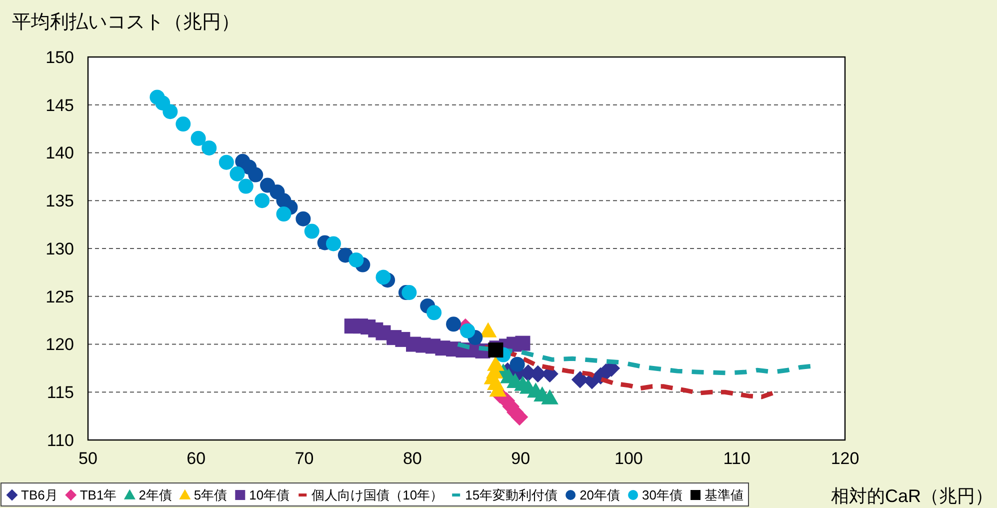  Describe the element at coordinates (39, 495) in the screenshot. I see `legend-label: TB6月` at that location.